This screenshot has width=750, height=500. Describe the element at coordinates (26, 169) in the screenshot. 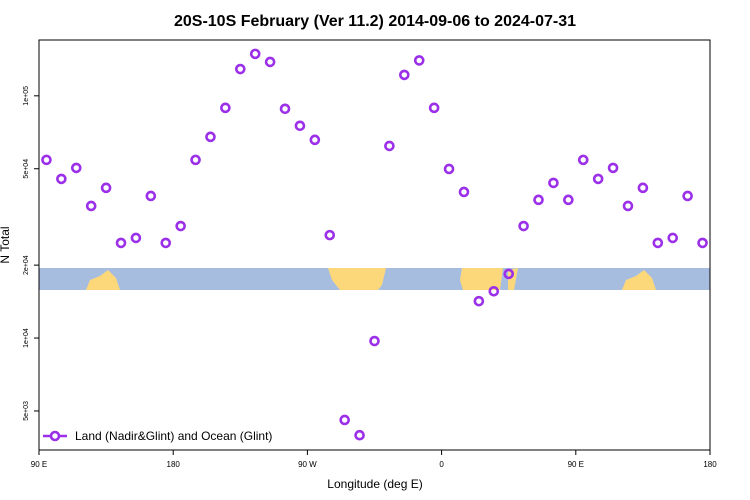

I see `y-tick-label: 5e+04` at that location.